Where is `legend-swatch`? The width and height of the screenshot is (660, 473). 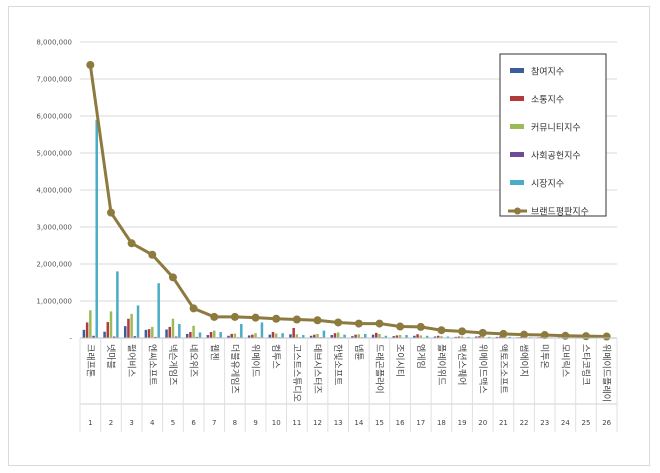 legend-swatch is located at coordinates (517, 126).